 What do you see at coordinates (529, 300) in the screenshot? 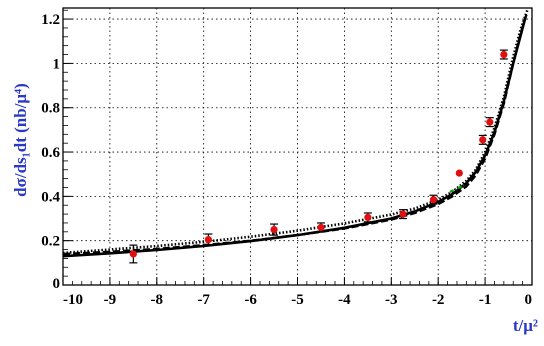
I see `x-tick-label: 0` at bounding box center [529, 300].